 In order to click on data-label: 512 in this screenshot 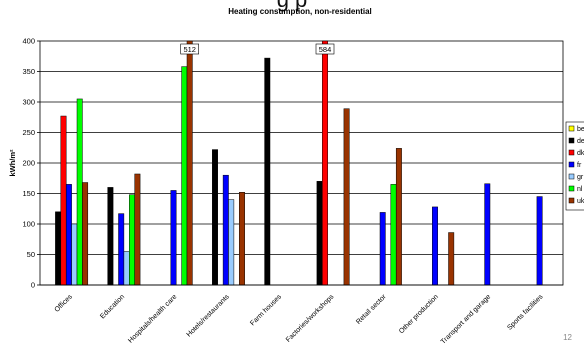, I will do `click(189, 49)`.